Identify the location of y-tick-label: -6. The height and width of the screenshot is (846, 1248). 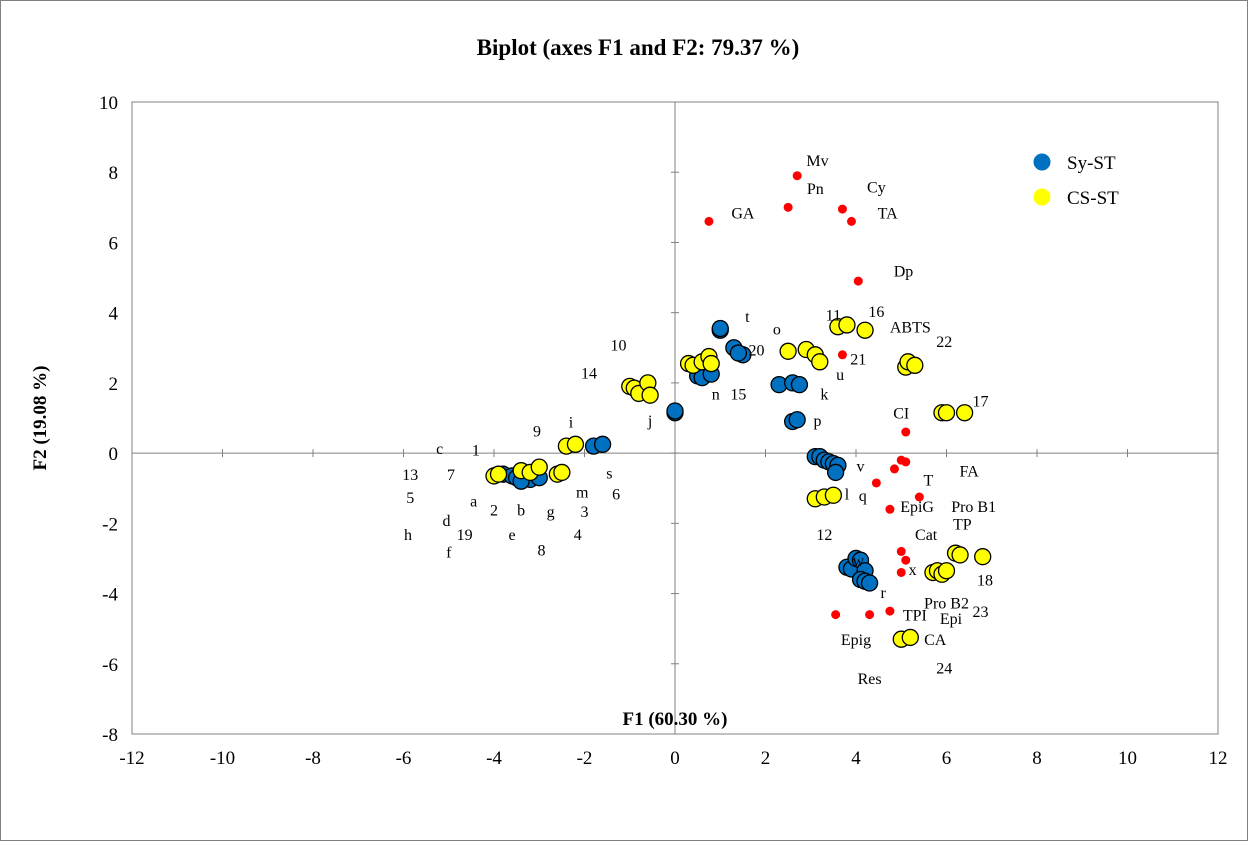
(110, 665).